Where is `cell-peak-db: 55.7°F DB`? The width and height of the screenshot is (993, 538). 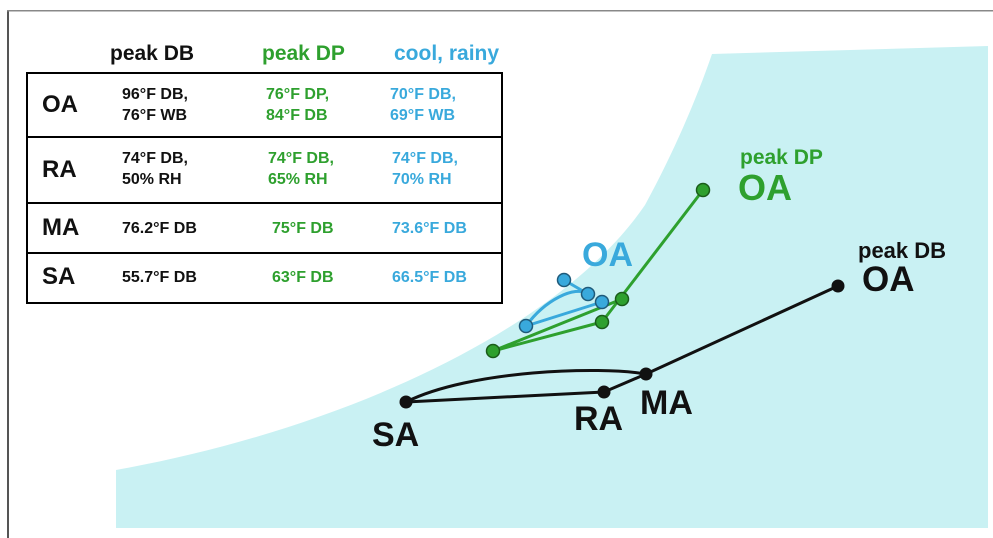
cell-peak-db: 55.7°F DB is located at coordinates (159, 277).